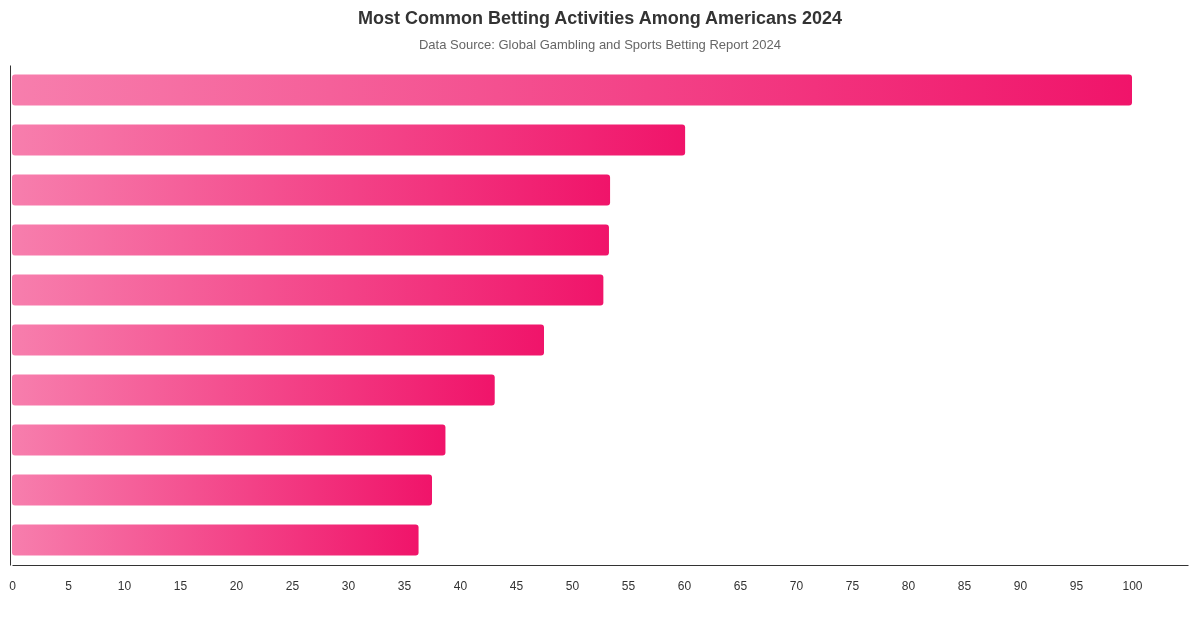 The width and height of the screenshot is (1200, 628). What do you see at coordinates (69, 585) in the screenshot?
I see `x-tick-label: 5` at bounding box center [69, 585].